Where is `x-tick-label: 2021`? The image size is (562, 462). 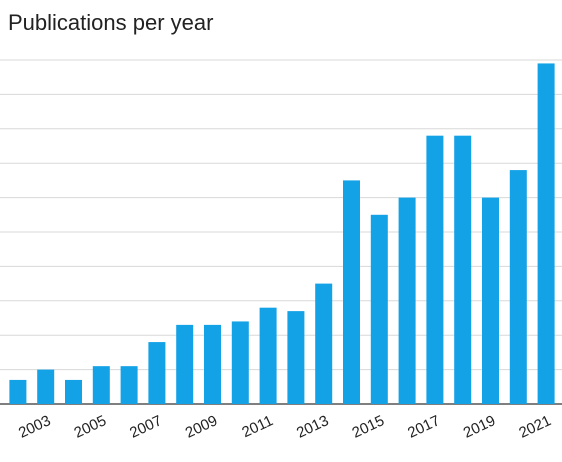
x-tick-label: 2021 is located at coordinates (534, 427).